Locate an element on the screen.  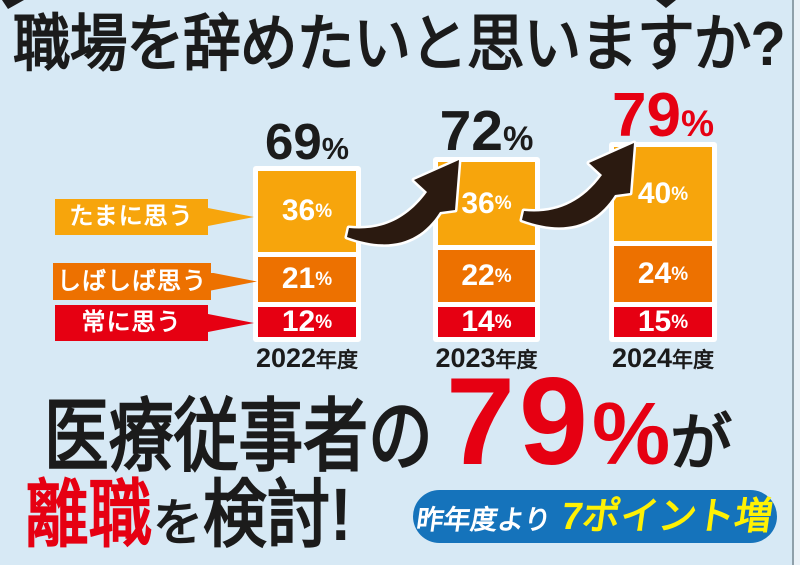
segment-always-2022: 12% is located at coordinates (307, 322).